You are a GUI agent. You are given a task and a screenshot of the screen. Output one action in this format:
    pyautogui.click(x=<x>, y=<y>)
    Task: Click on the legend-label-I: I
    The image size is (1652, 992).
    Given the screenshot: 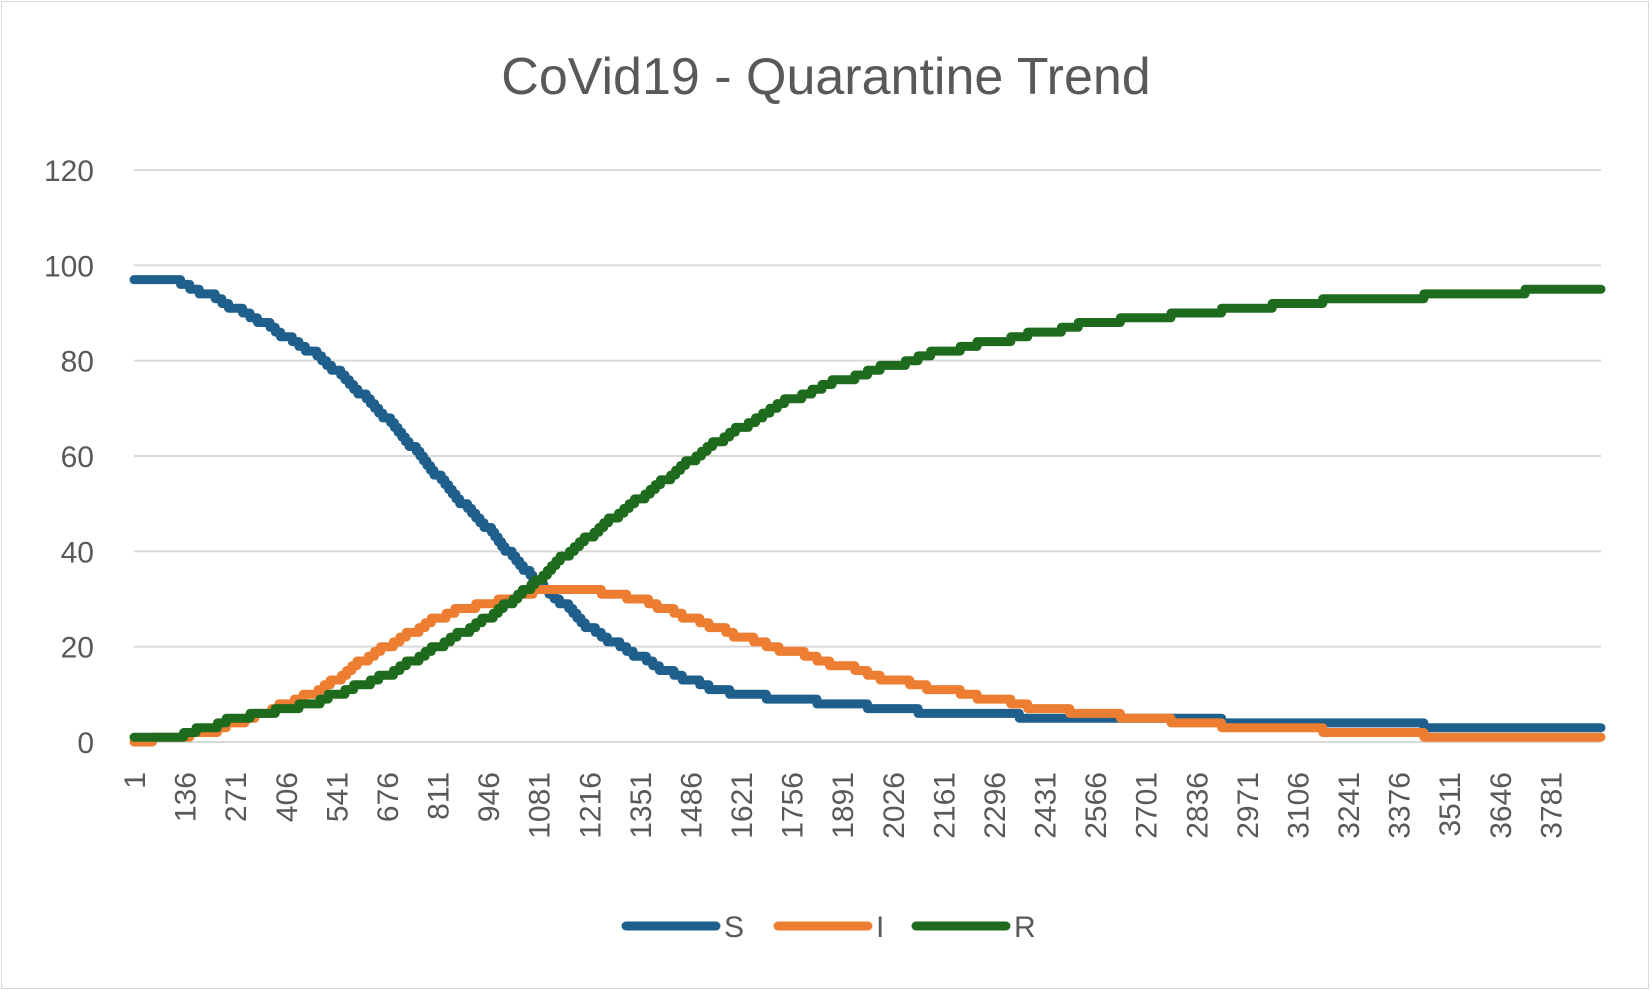 What is the action you would take?
    pyautogui.click(x=880, y=927)
    